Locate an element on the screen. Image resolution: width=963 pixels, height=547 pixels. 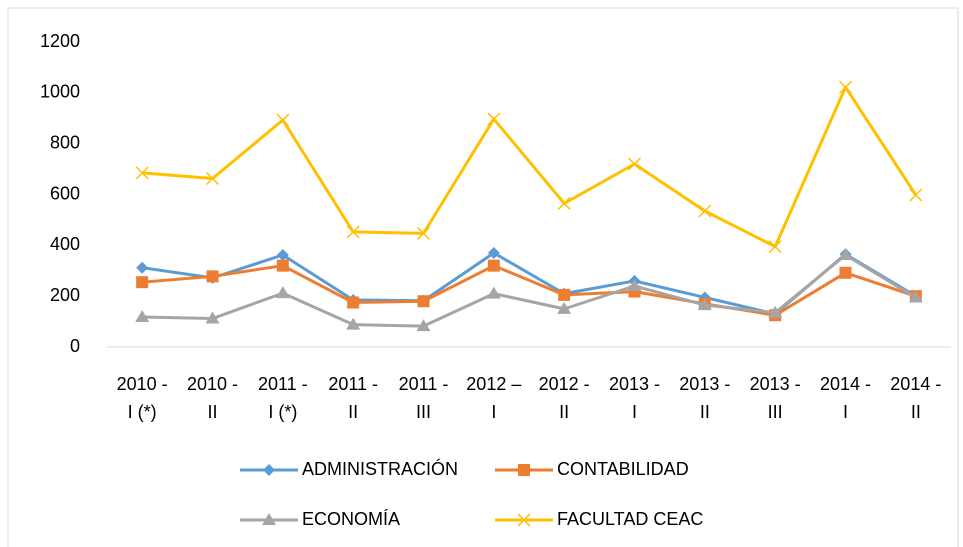
y-tick-label: 800 is located at coordinates (65, 142).